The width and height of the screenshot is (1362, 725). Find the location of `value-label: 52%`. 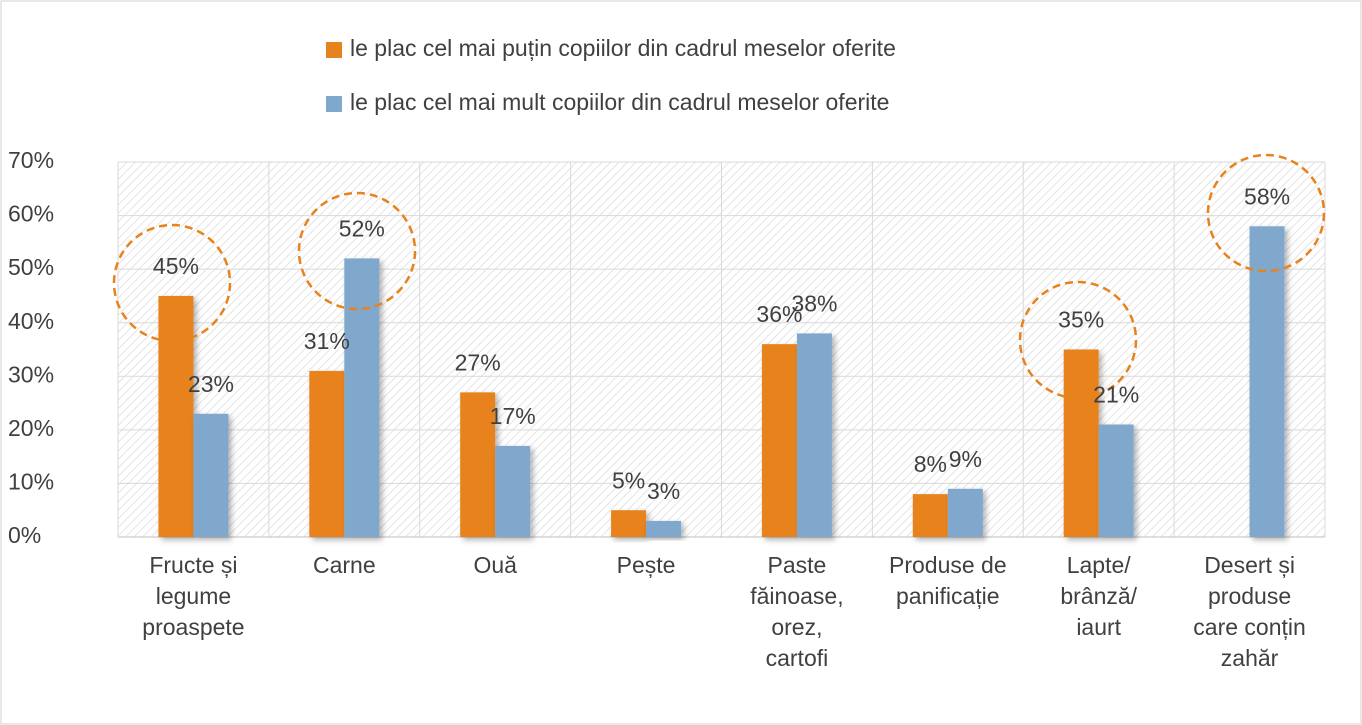

value-label: 52% is located at coordinates (362, 229).